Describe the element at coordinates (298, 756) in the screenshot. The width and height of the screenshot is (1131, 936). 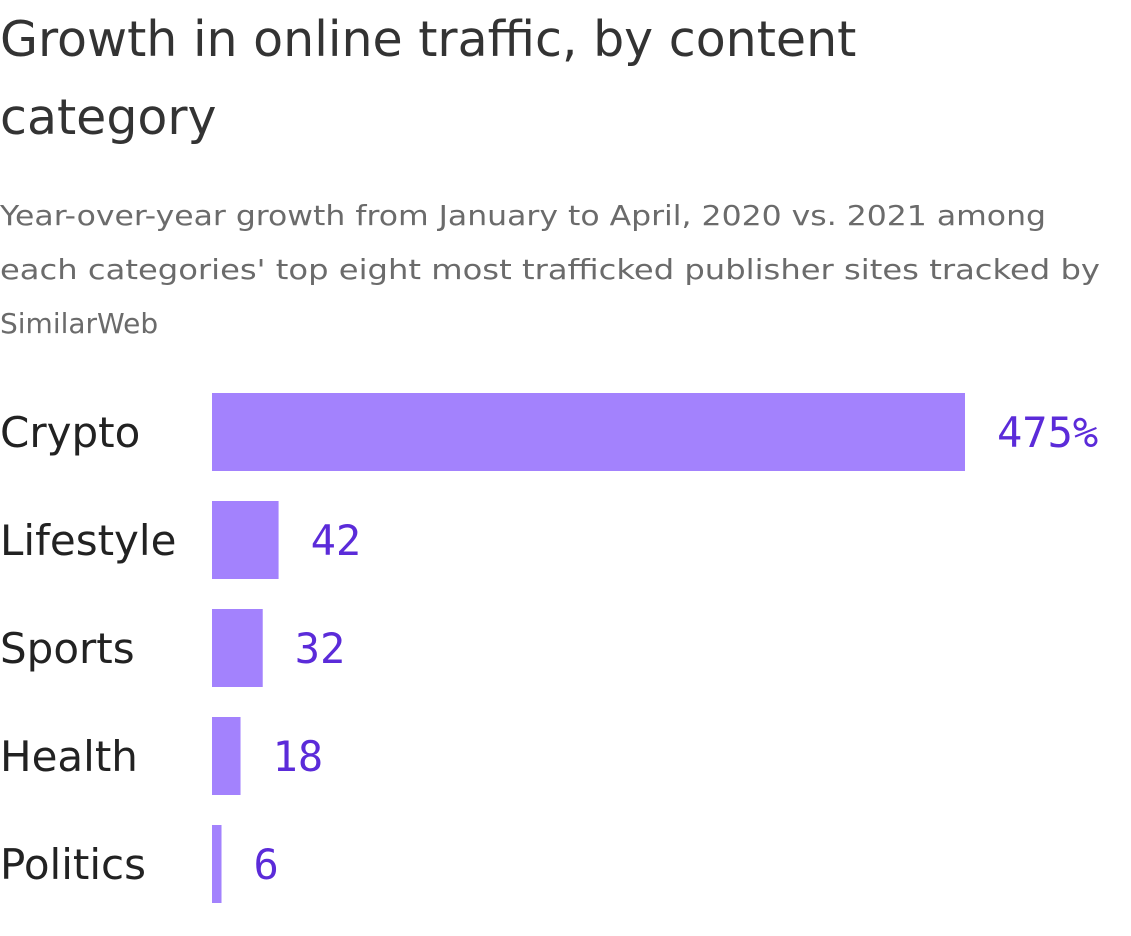
I see `value-label-health: 18` at that location.